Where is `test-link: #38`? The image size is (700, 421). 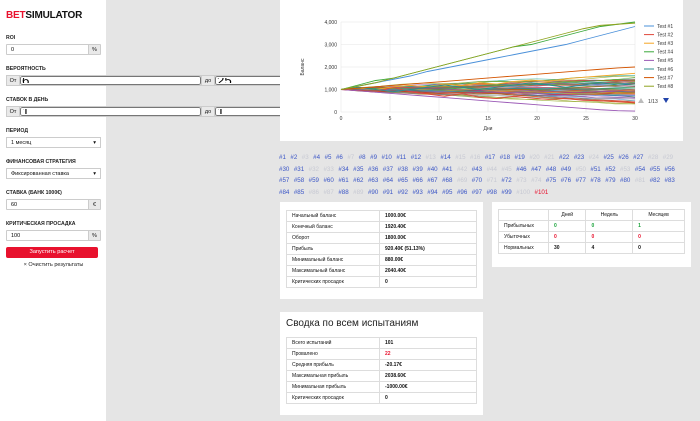 test-link: #38 is located at coordinates (402, 169).